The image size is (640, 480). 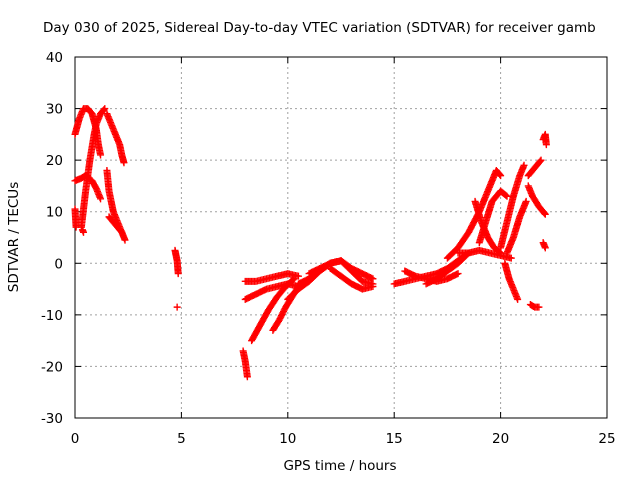 What do you see at coordinates (54, 58) in the screenshot?
I see `y-tick-label: 40` at bounding box center [54, 58].